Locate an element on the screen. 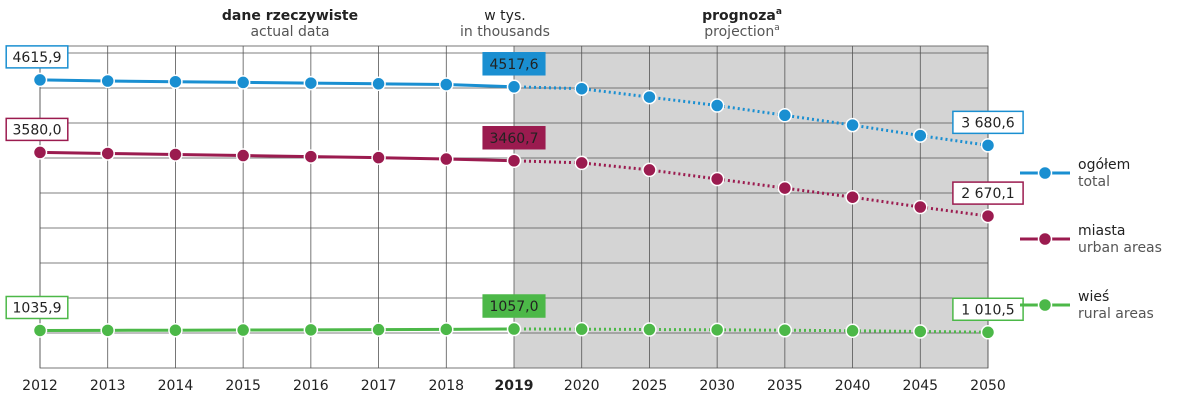 Image resolution: width=1193 pixels, height=400 pixels. header-projection-en: projectiona is located at coordinates (741, 32).